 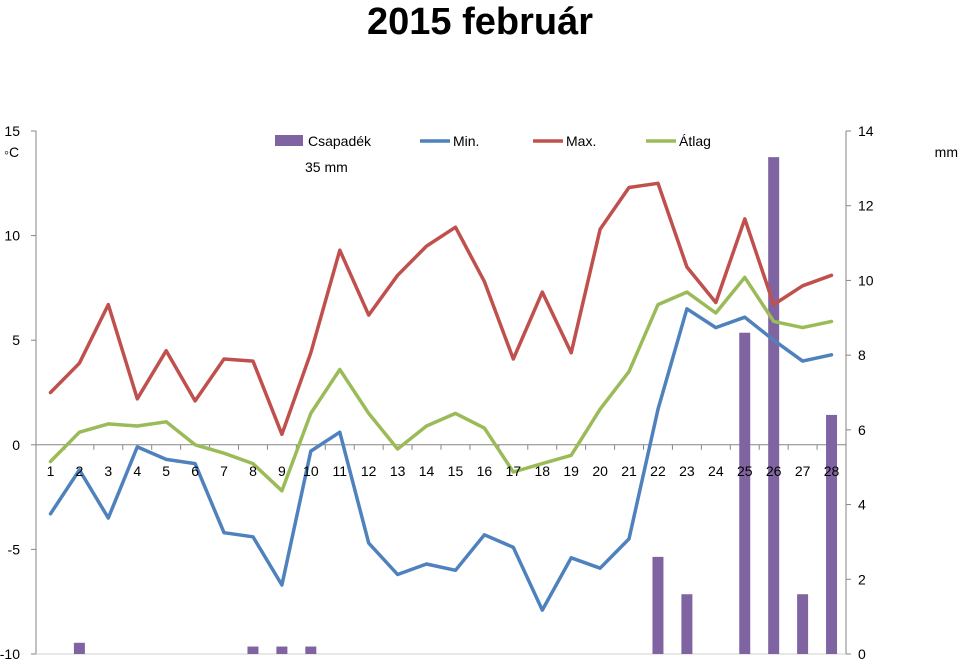 What do you see at coordinates (774, 471) in the screenshot?
I see `x-tick-label: 26` at bounding box center [774, 471].